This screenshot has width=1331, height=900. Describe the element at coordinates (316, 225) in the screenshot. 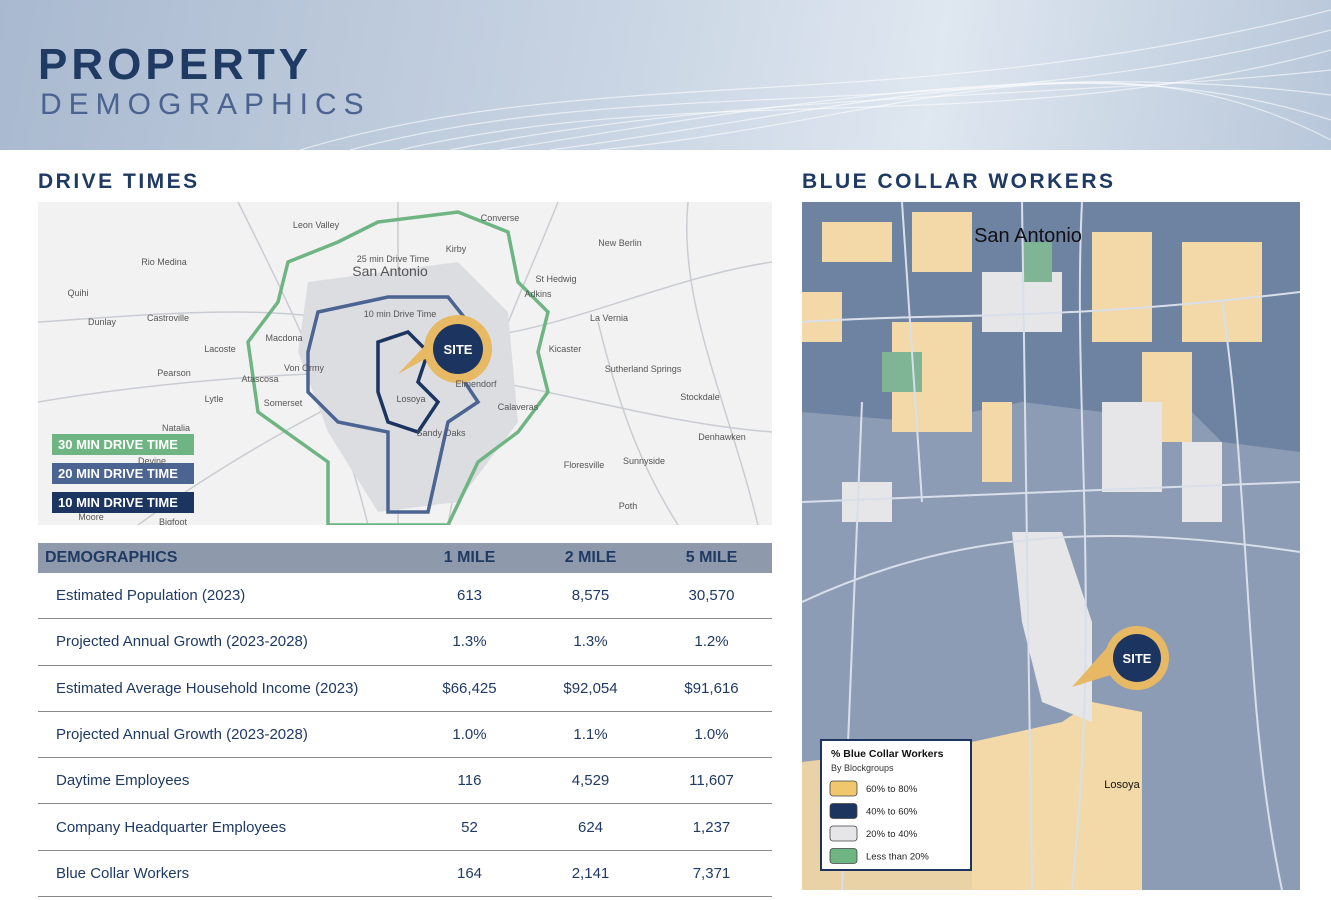

I see `place-label: Leon Valley` at that location.